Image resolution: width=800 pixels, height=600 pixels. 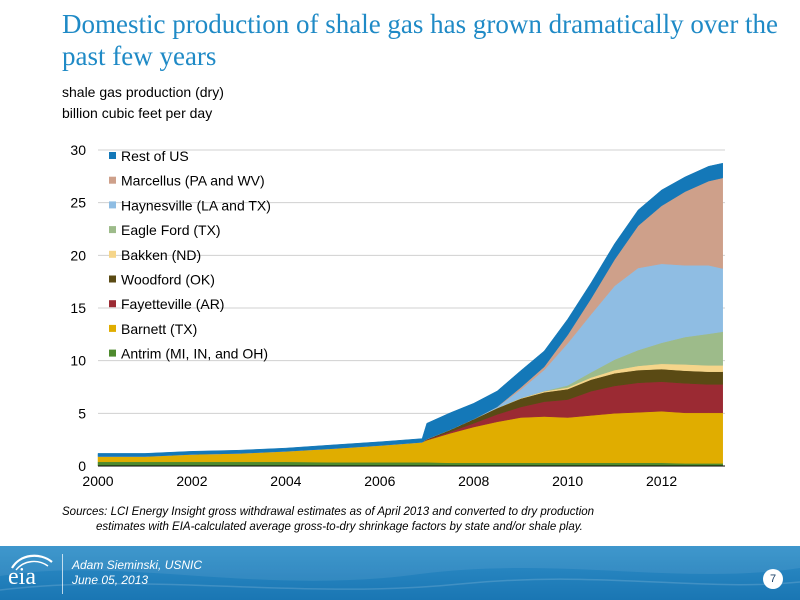 I want to click on area-series, so click(x=410, y=437).